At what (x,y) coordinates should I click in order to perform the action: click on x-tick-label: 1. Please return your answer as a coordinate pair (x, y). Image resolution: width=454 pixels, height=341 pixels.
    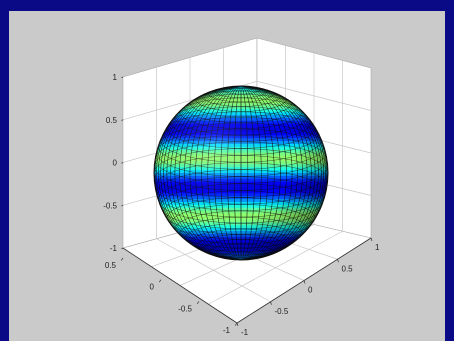
    Looking at the image, I should click on (377, 247).